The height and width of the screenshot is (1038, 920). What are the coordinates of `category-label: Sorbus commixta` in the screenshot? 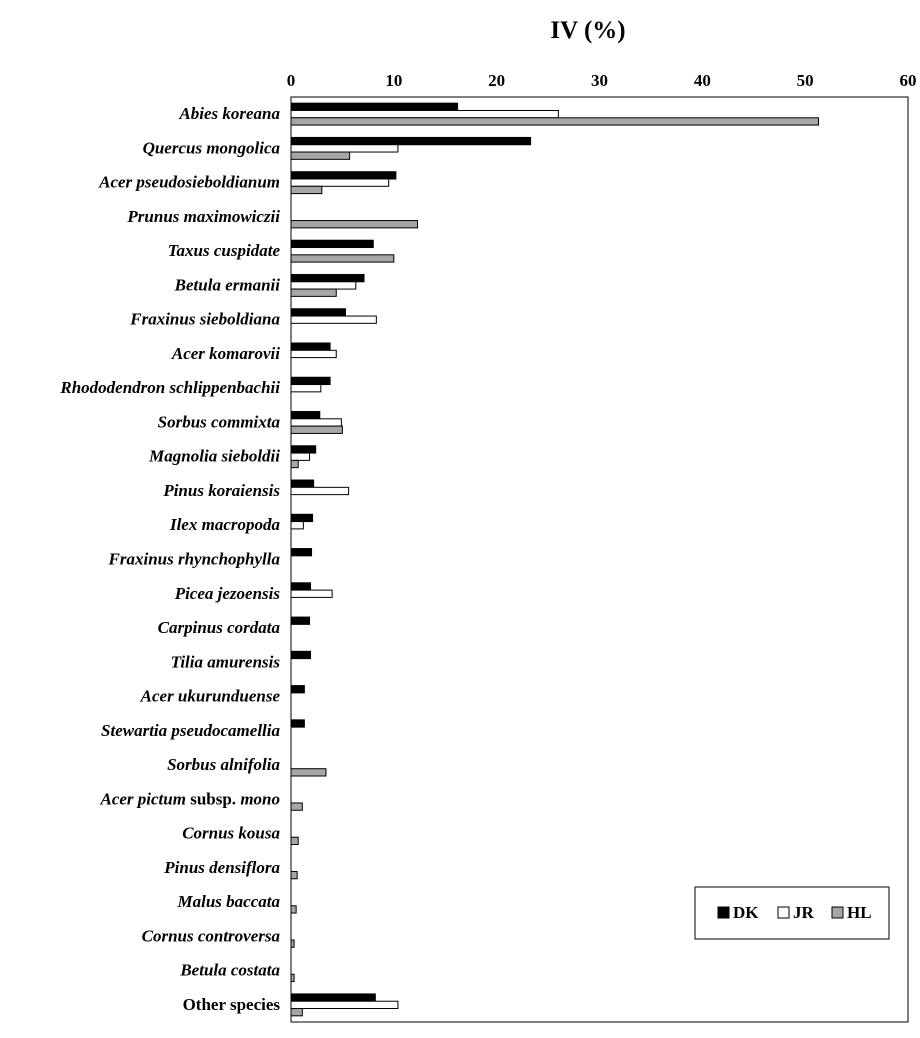 It's located at (219, 421).